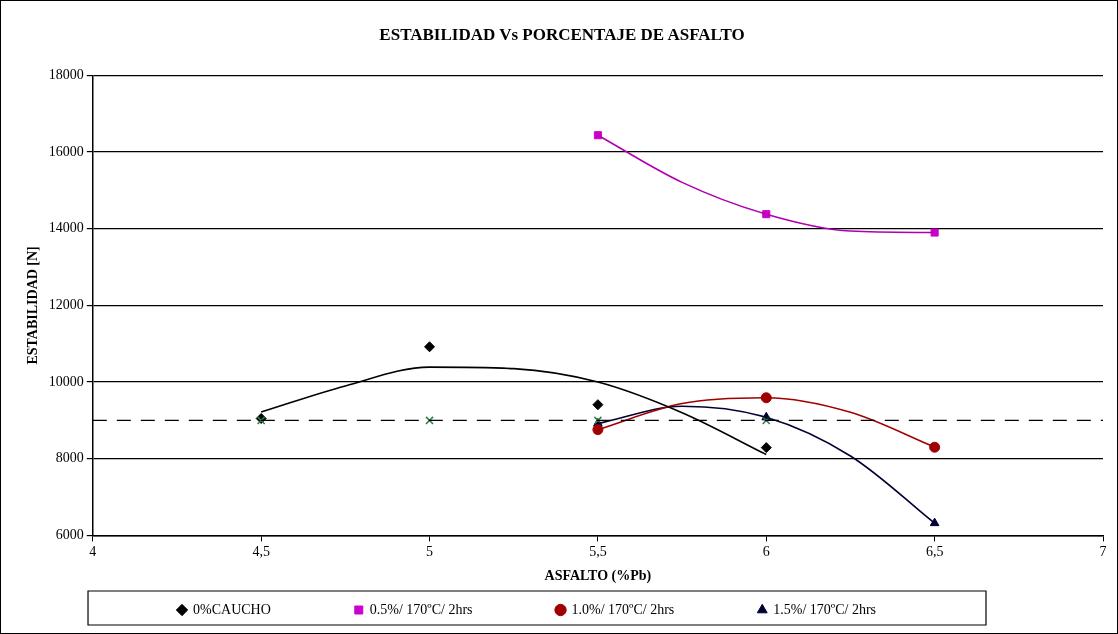 The width and height of the screenshot is (1118, 634). I want to click on x-tick-label: 6,5, so click(934, 552).